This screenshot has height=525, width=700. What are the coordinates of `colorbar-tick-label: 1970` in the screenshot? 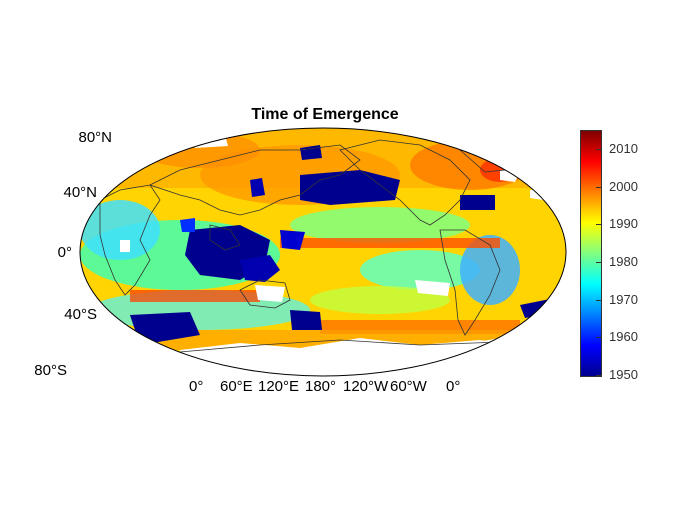 It's located at (623, 299).